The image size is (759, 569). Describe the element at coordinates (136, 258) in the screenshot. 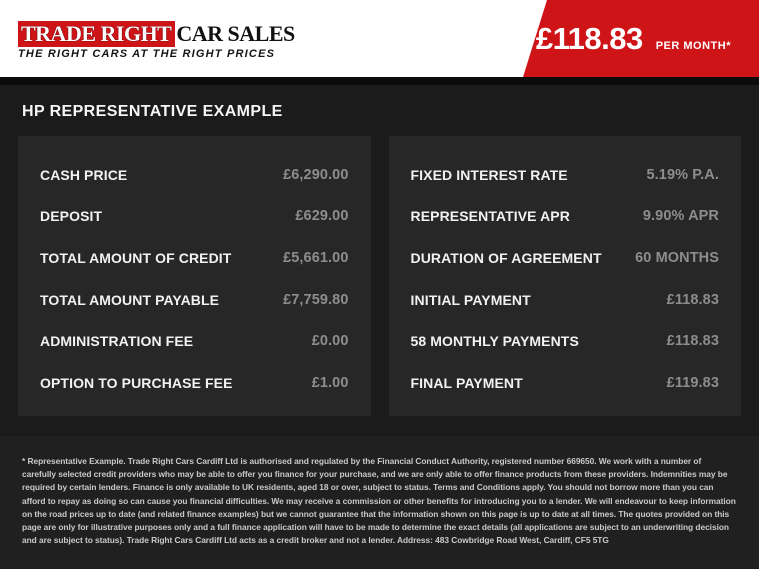

I see `row-label: TOTAL AMOUNT OF CREDIT` at that location.